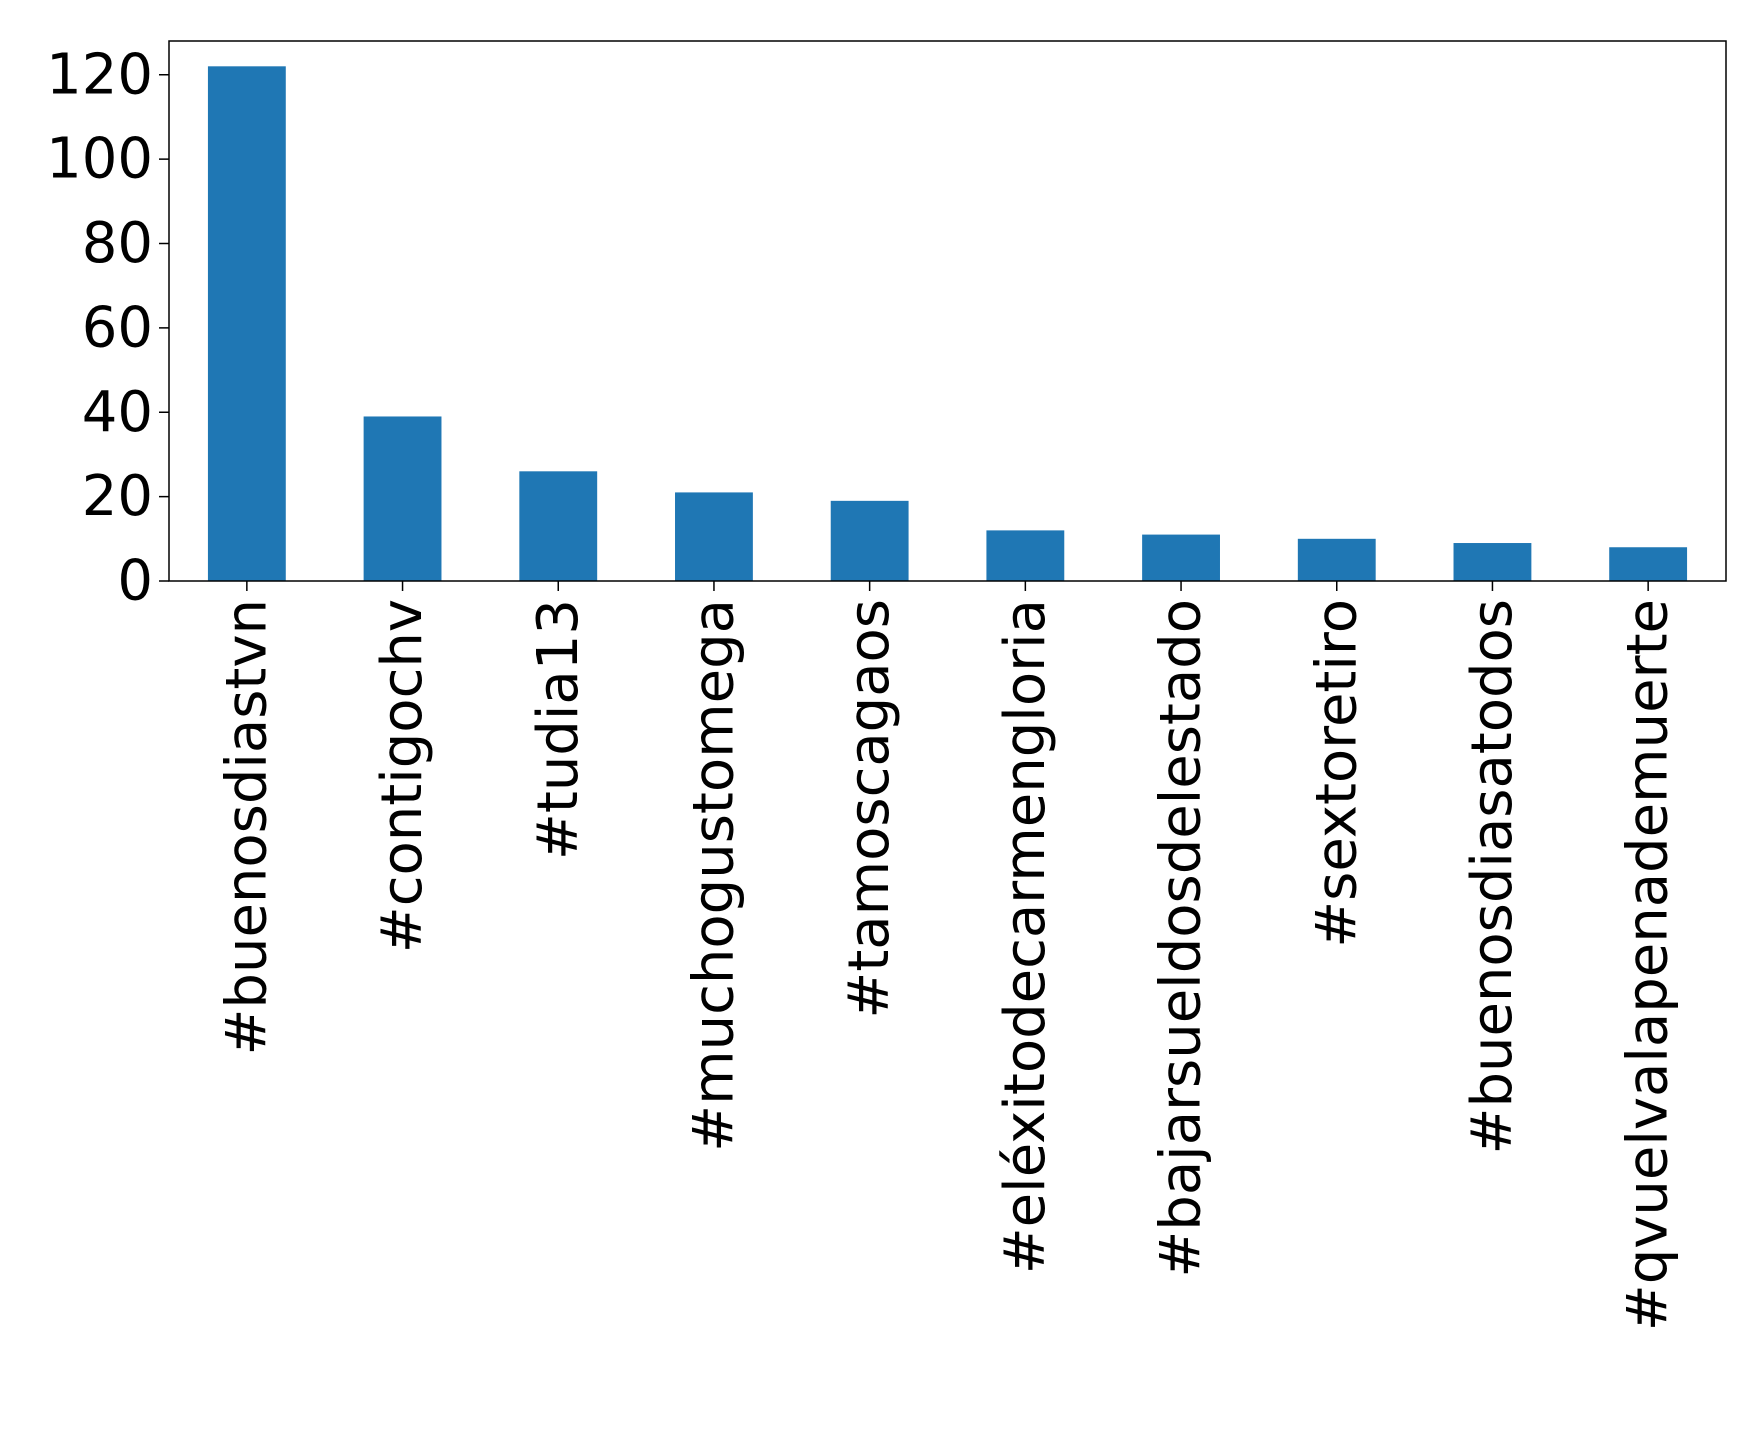 The width and height of the screenshot is (1758, 1449). What do you see at coordinates (117, 243) in the screenshot?
I see `y-tick-label: 80` at bounding box center [117, 243].